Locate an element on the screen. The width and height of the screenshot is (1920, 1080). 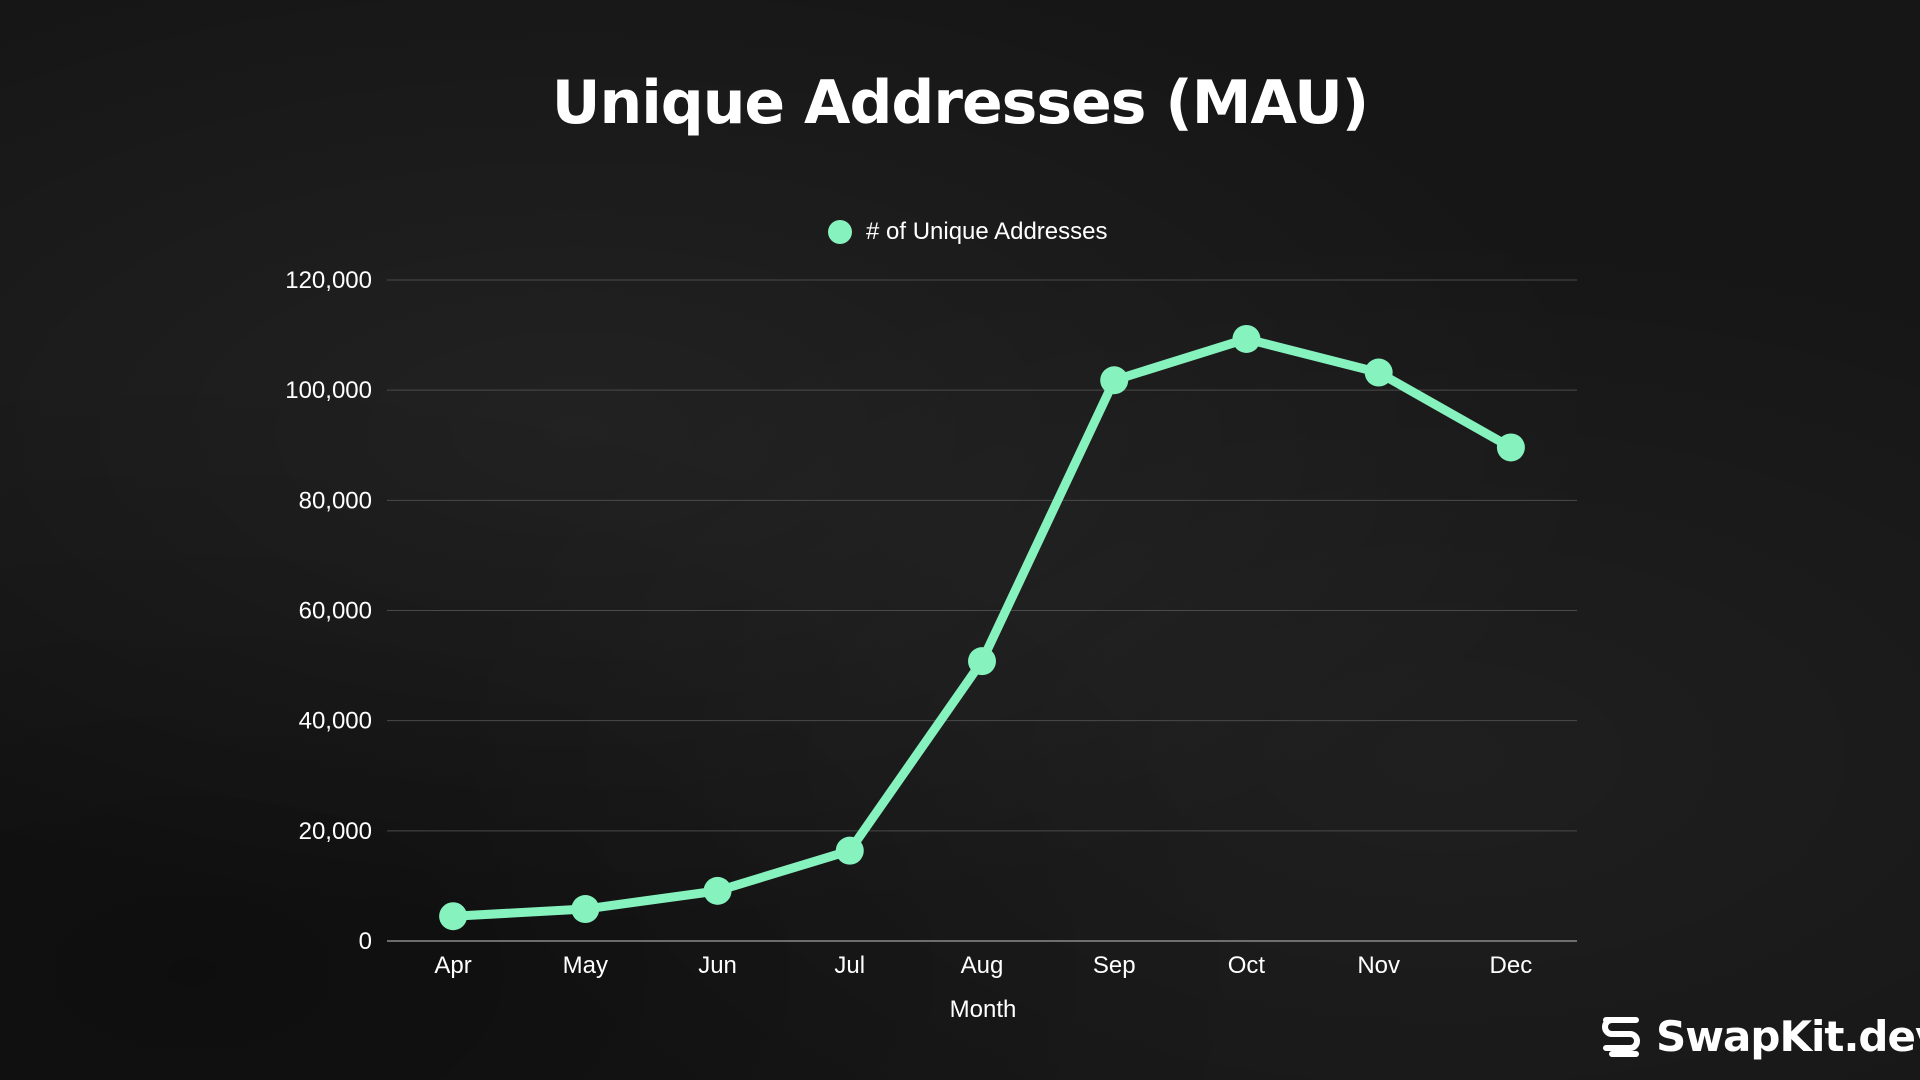
x-tick-label: Nov is located at coordinates (1378, 965).